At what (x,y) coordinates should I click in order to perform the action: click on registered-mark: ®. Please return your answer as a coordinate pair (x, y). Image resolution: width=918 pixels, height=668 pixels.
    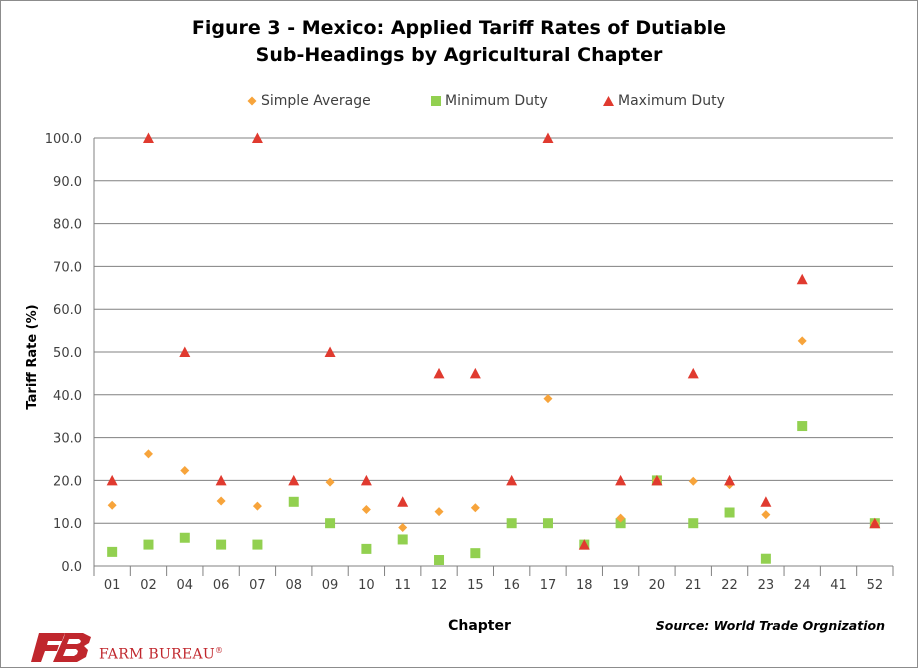
    Looking at the image, I should click on (219, 651).